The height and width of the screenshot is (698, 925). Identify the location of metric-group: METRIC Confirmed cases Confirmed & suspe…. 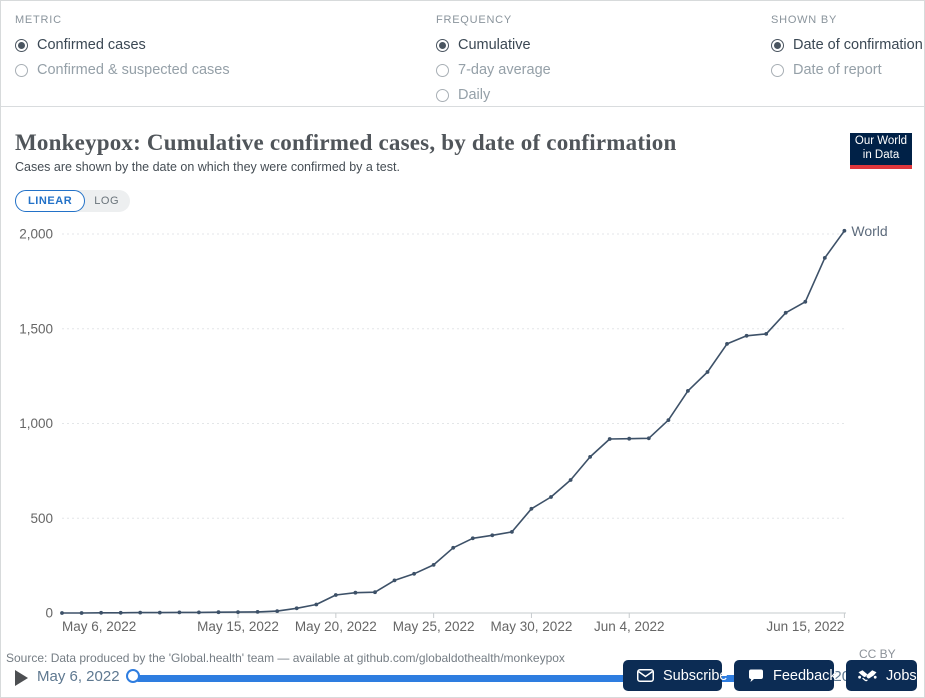
(122, 50).